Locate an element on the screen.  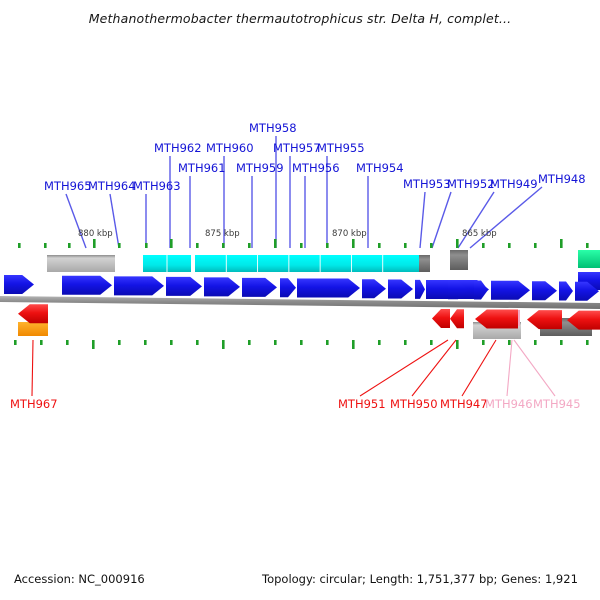
gene-label-MTH948: MTH948 is located at coordinates (562, 179).